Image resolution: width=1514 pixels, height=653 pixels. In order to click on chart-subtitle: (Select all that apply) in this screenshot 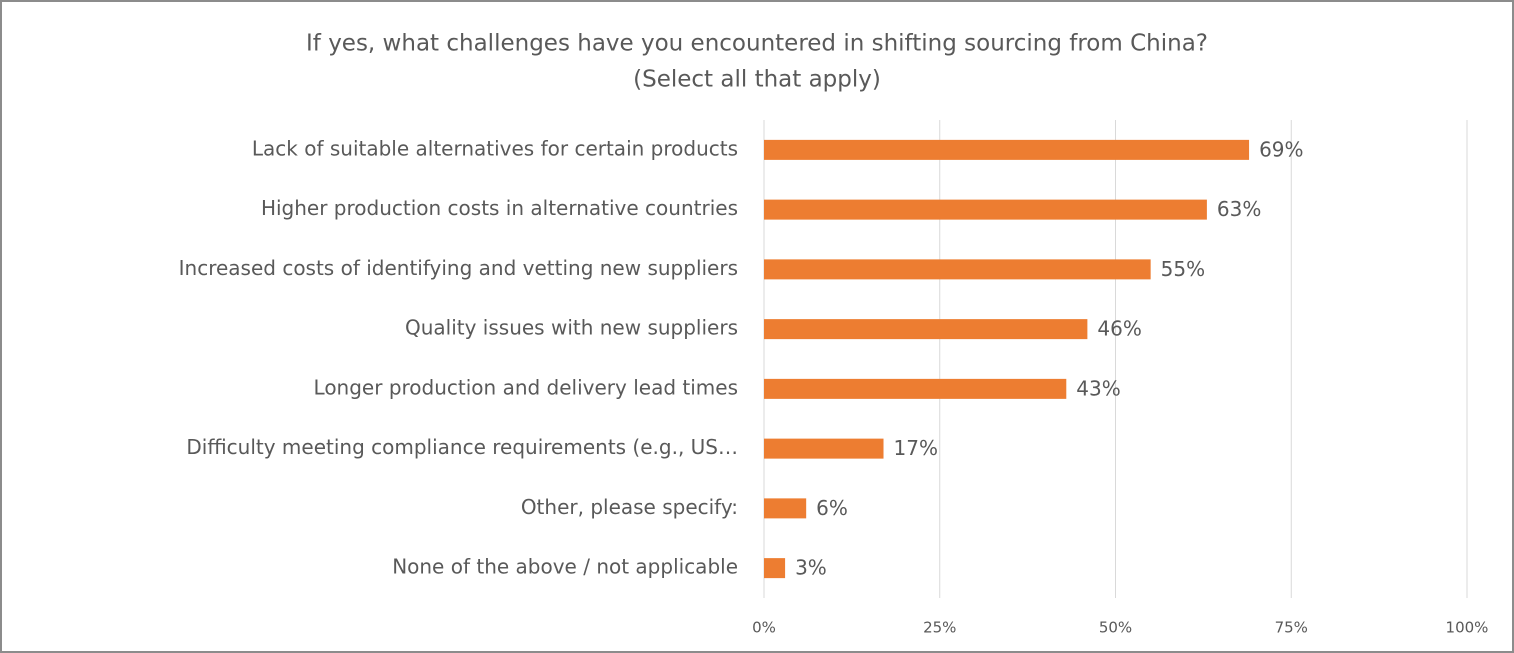, I will do `click(757, 80)`.